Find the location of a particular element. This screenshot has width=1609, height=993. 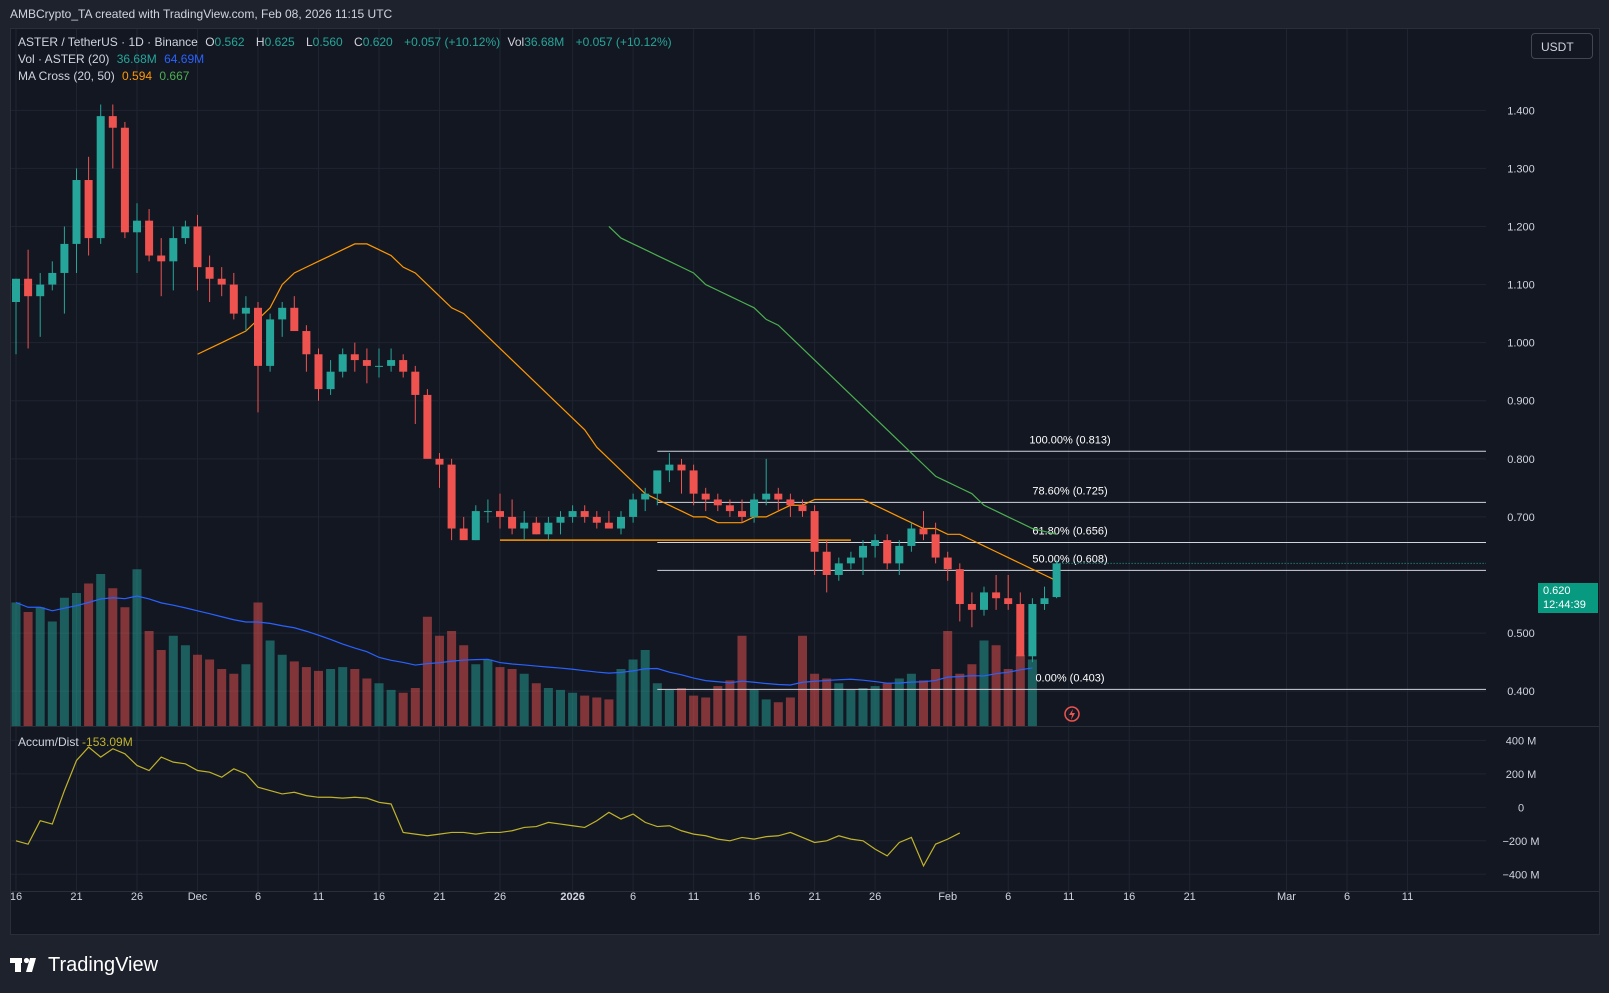

fib-level-label: 50.00% (0.608) is located at coordinates (1069, 559).